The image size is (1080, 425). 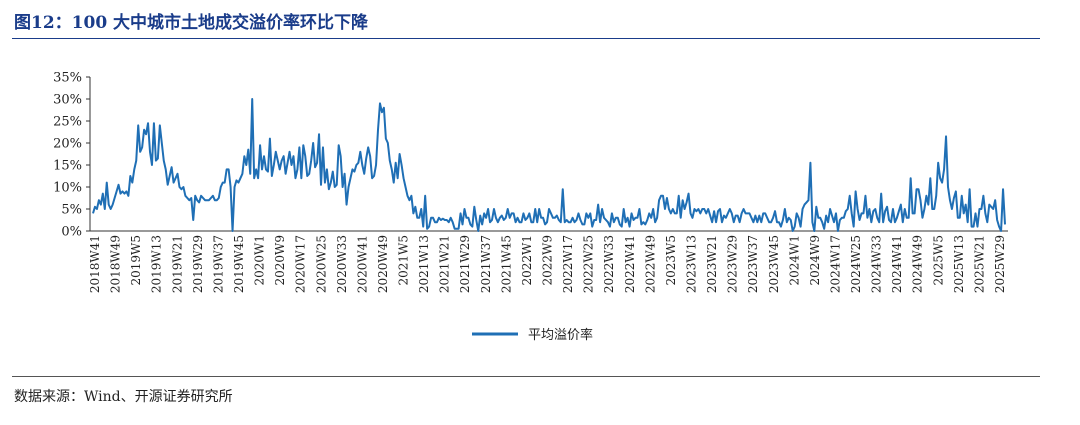 I want to click on x-tick-label: 2023W13, so click(x=691, y=264).